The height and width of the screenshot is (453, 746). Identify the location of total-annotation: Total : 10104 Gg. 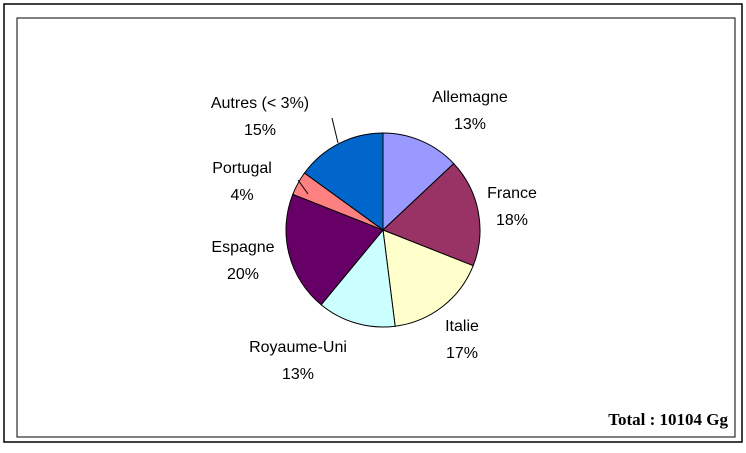
(668, 419).